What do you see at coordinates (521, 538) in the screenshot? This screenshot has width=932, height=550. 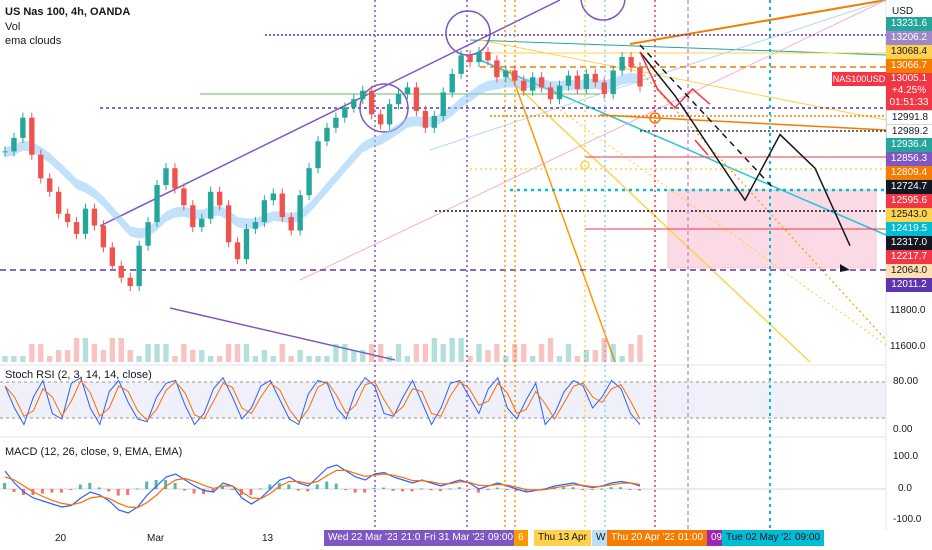 I see `date-tag: 6` at bounding box center [521, 538].